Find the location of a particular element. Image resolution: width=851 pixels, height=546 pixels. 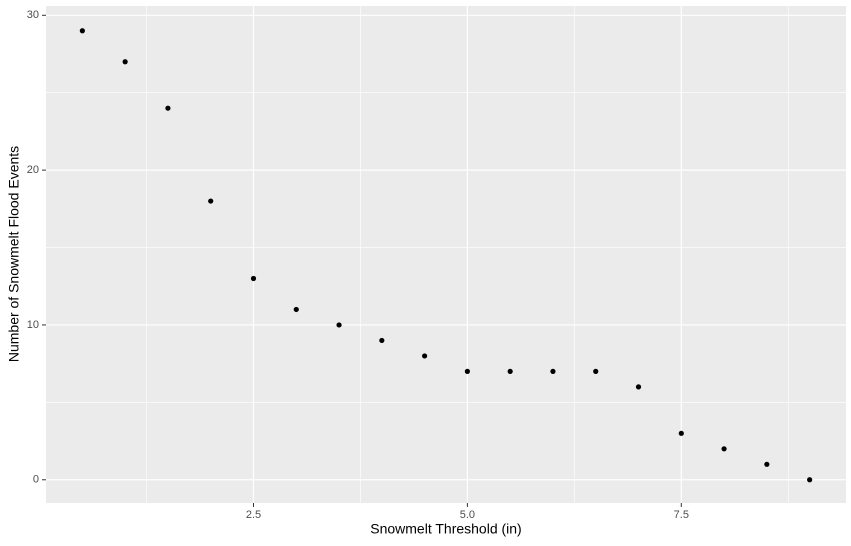

y-tick-label: 20 is located at coordinates (33, 170).